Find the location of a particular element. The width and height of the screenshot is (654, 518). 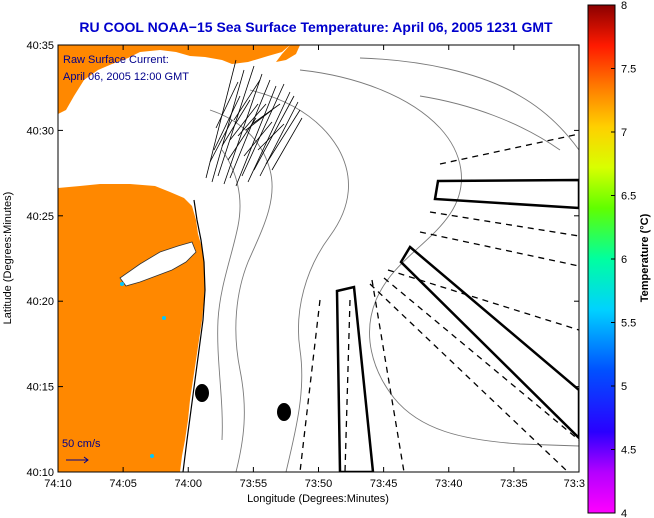

colorbar-tick-label: 6.5 is located at coordinates (628, 197).